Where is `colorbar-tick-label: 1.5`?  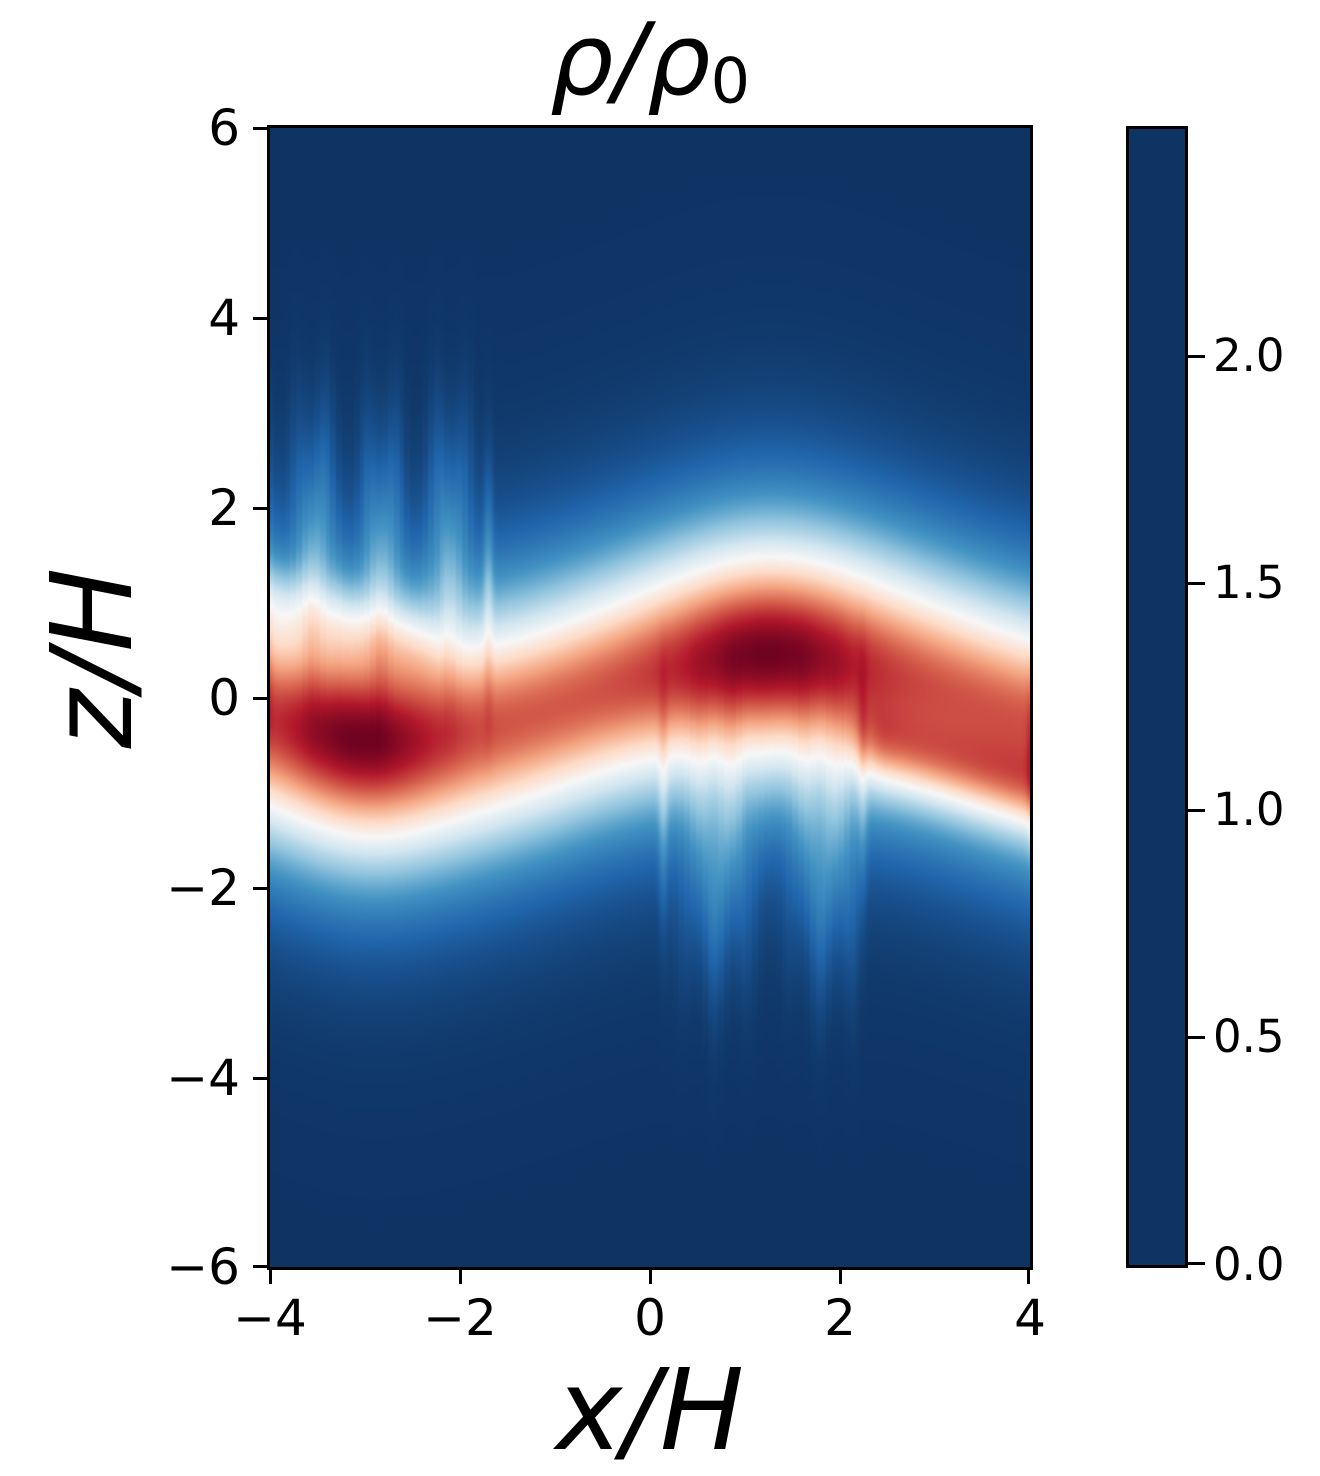
colorbar-tick-label: 1.5 is located at coordinates (1249, 582).